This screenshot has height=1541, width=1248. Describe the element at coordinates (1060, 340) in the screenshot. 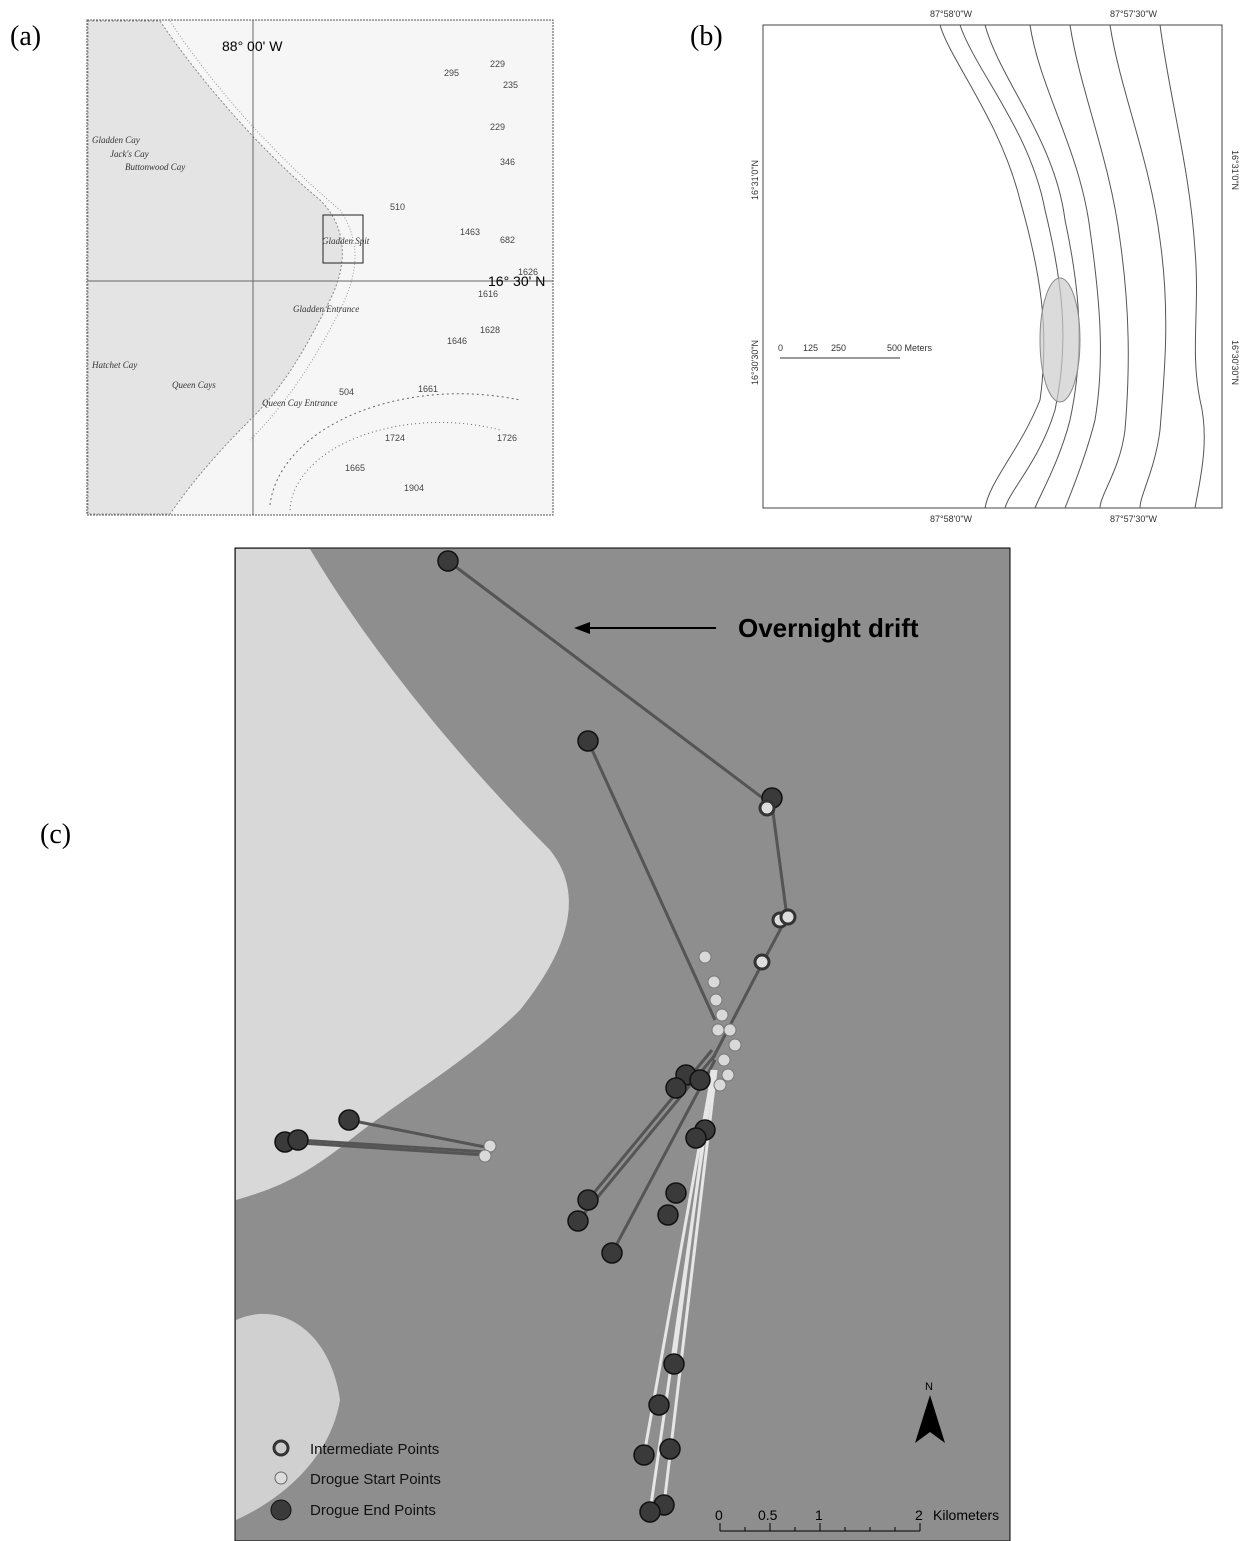

I see `aggregation-site` at that location.